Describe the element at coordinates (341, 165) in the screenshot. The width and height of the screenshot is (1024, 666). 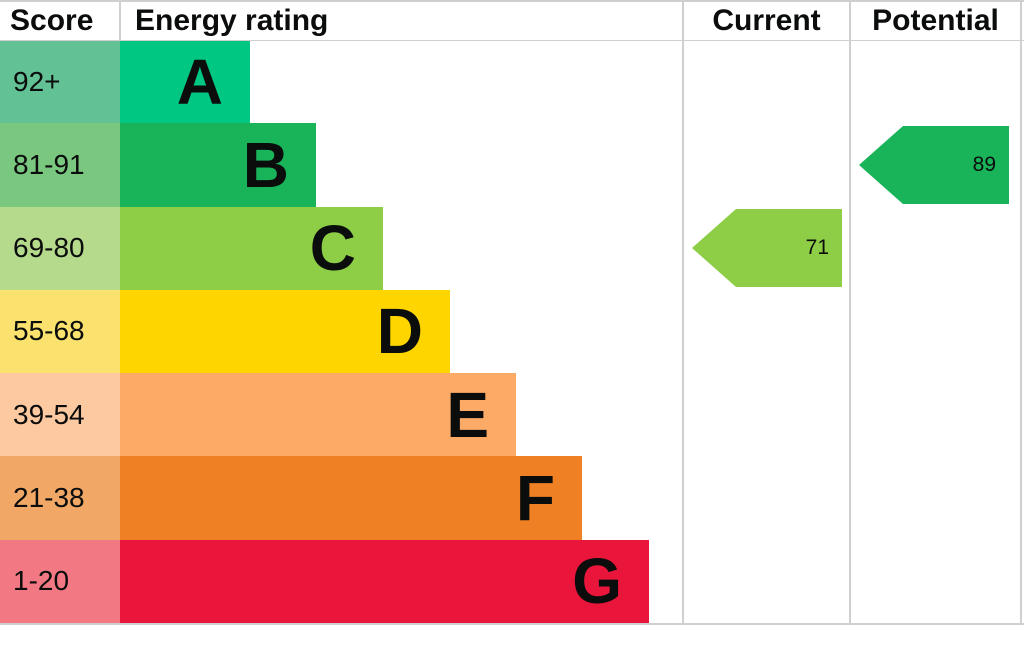
I see `band-row-b: 81-91 B` at that location.